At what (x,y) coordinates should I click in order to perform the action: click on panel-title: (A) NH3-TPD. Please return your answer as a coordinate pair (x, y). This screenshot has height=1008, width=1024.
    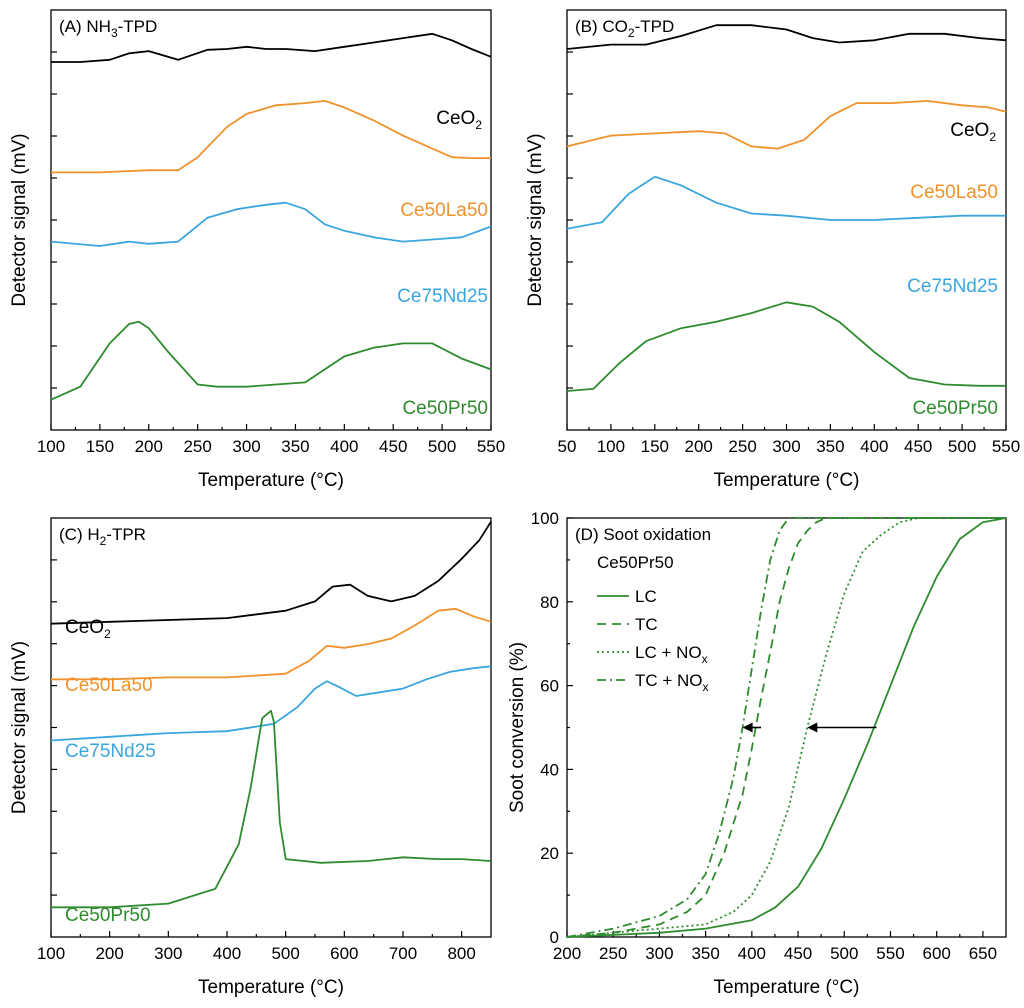
    Looking at the image, I should click on (108, 28).